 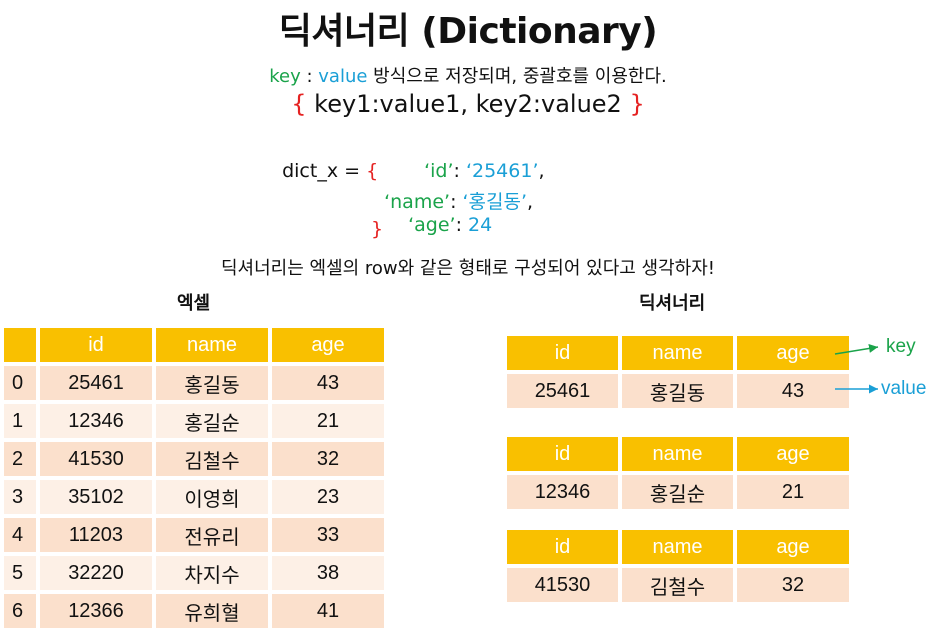 I want to click on table-row: 1 12346 홍길순 21, so click(x=194, y=421).